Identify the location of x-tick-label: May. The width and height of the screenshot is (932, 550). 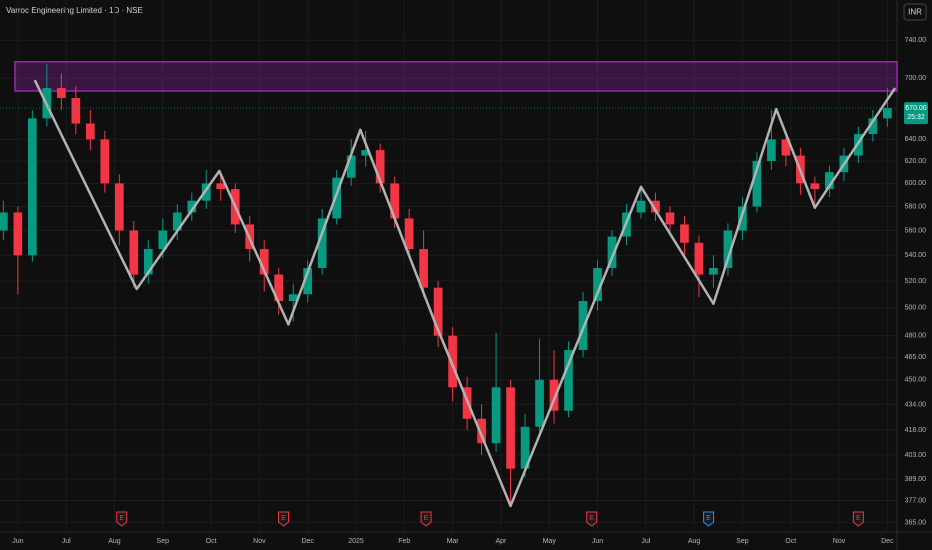
(550, 541).